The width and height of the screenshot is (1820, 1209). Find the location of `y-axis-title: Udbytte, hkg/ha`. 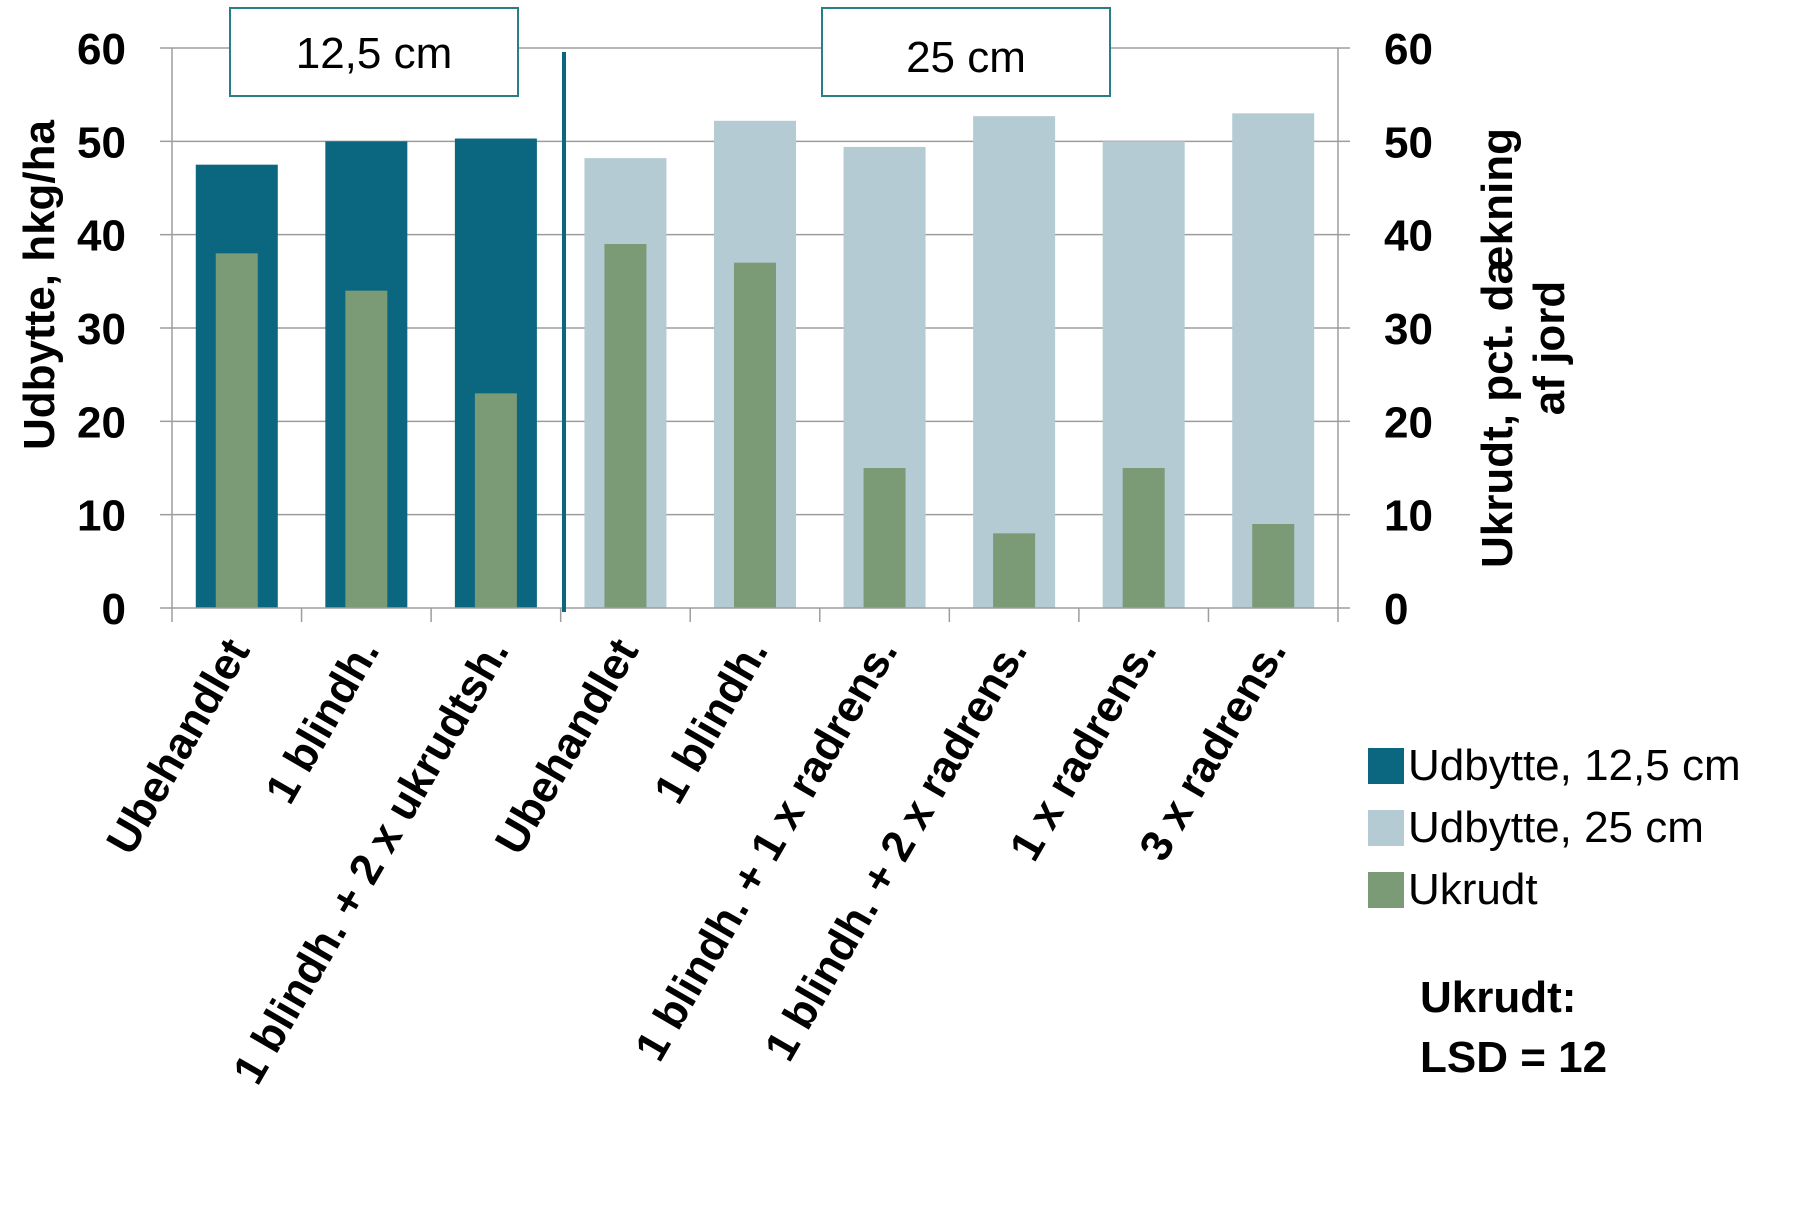

y-axis-title: Udbytte, hkg/ha is located at coordinates (39, 284).